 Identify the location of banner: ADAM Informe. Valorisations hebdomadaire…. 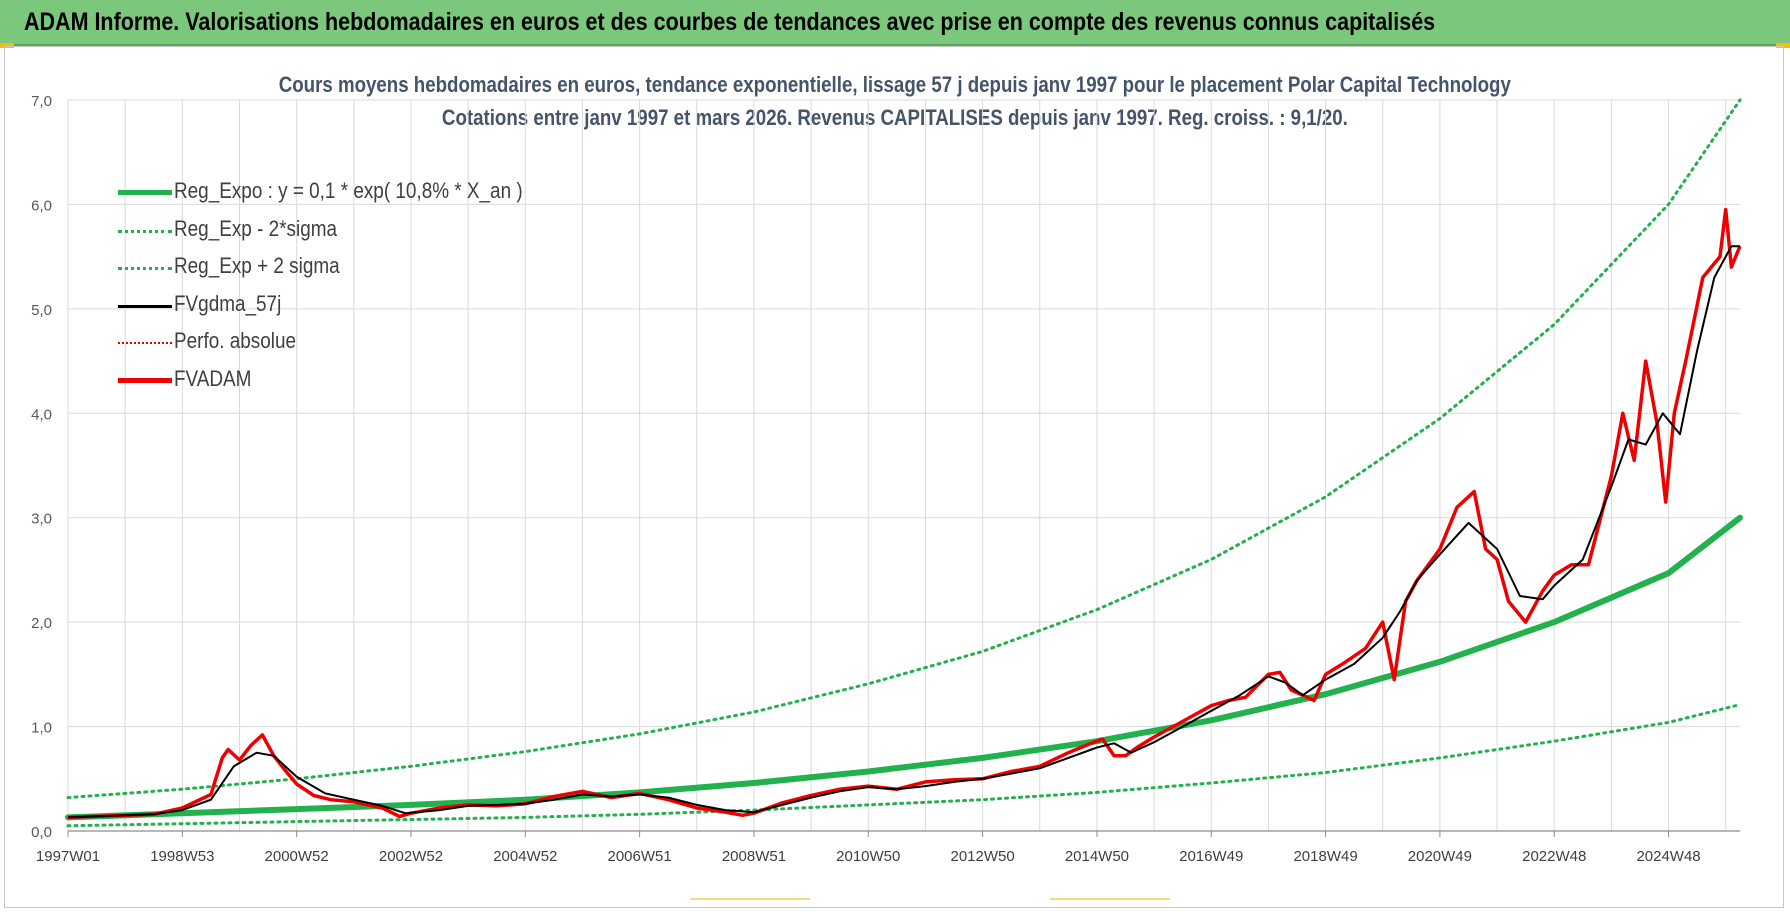
(895, 23).